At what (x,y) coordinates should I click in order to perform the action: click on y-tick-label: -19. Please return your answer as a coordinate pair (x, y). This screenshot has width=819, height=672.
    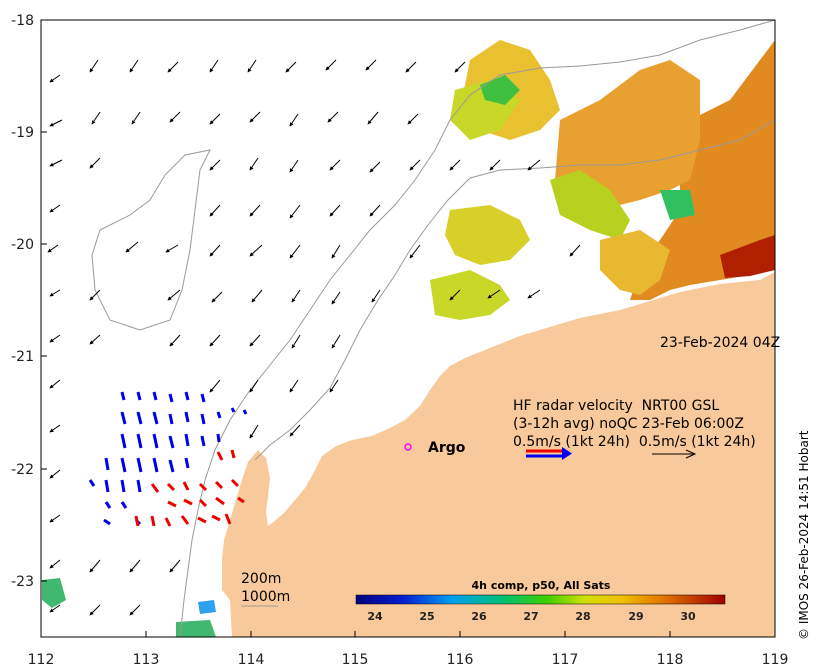
    Looking at the image, I should click on (22, 133).